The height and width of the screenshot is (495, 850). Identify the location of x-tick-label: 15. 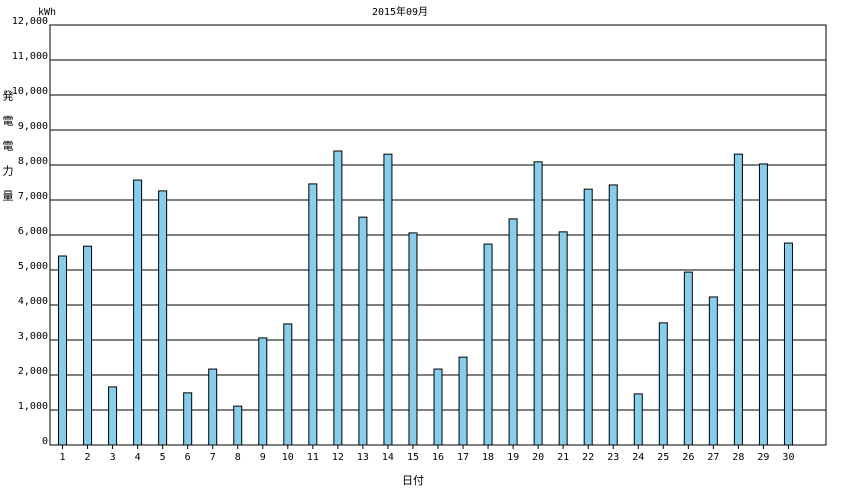
(413, 457).